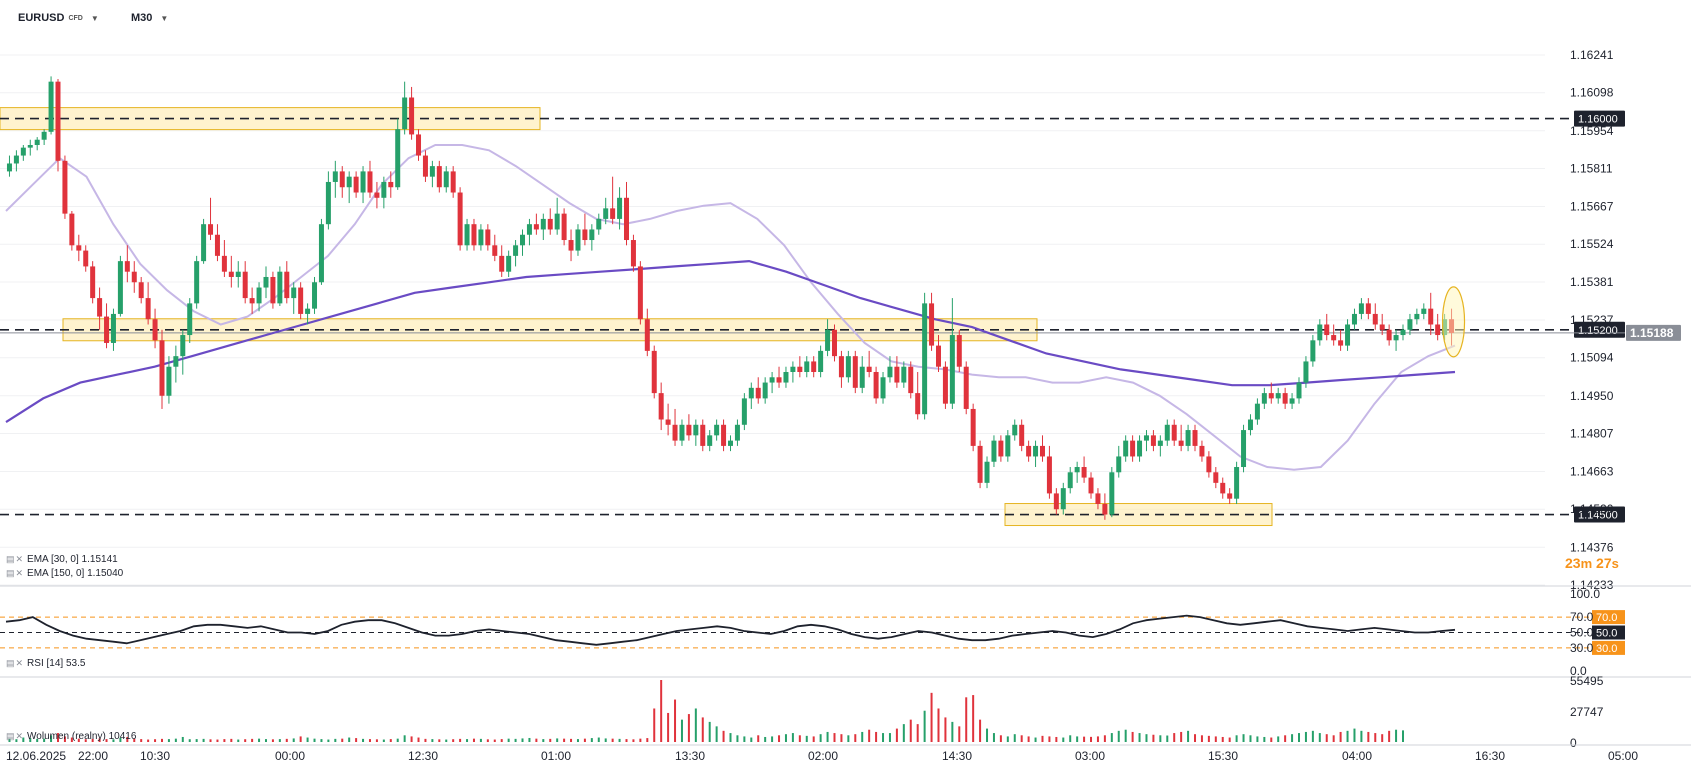 Image resolution: width=1691 pixels, height=770 pixels. Describe the element at coordinates (155, 756) in the screenshot. I see `time-axis-label: 10:30` at that location.